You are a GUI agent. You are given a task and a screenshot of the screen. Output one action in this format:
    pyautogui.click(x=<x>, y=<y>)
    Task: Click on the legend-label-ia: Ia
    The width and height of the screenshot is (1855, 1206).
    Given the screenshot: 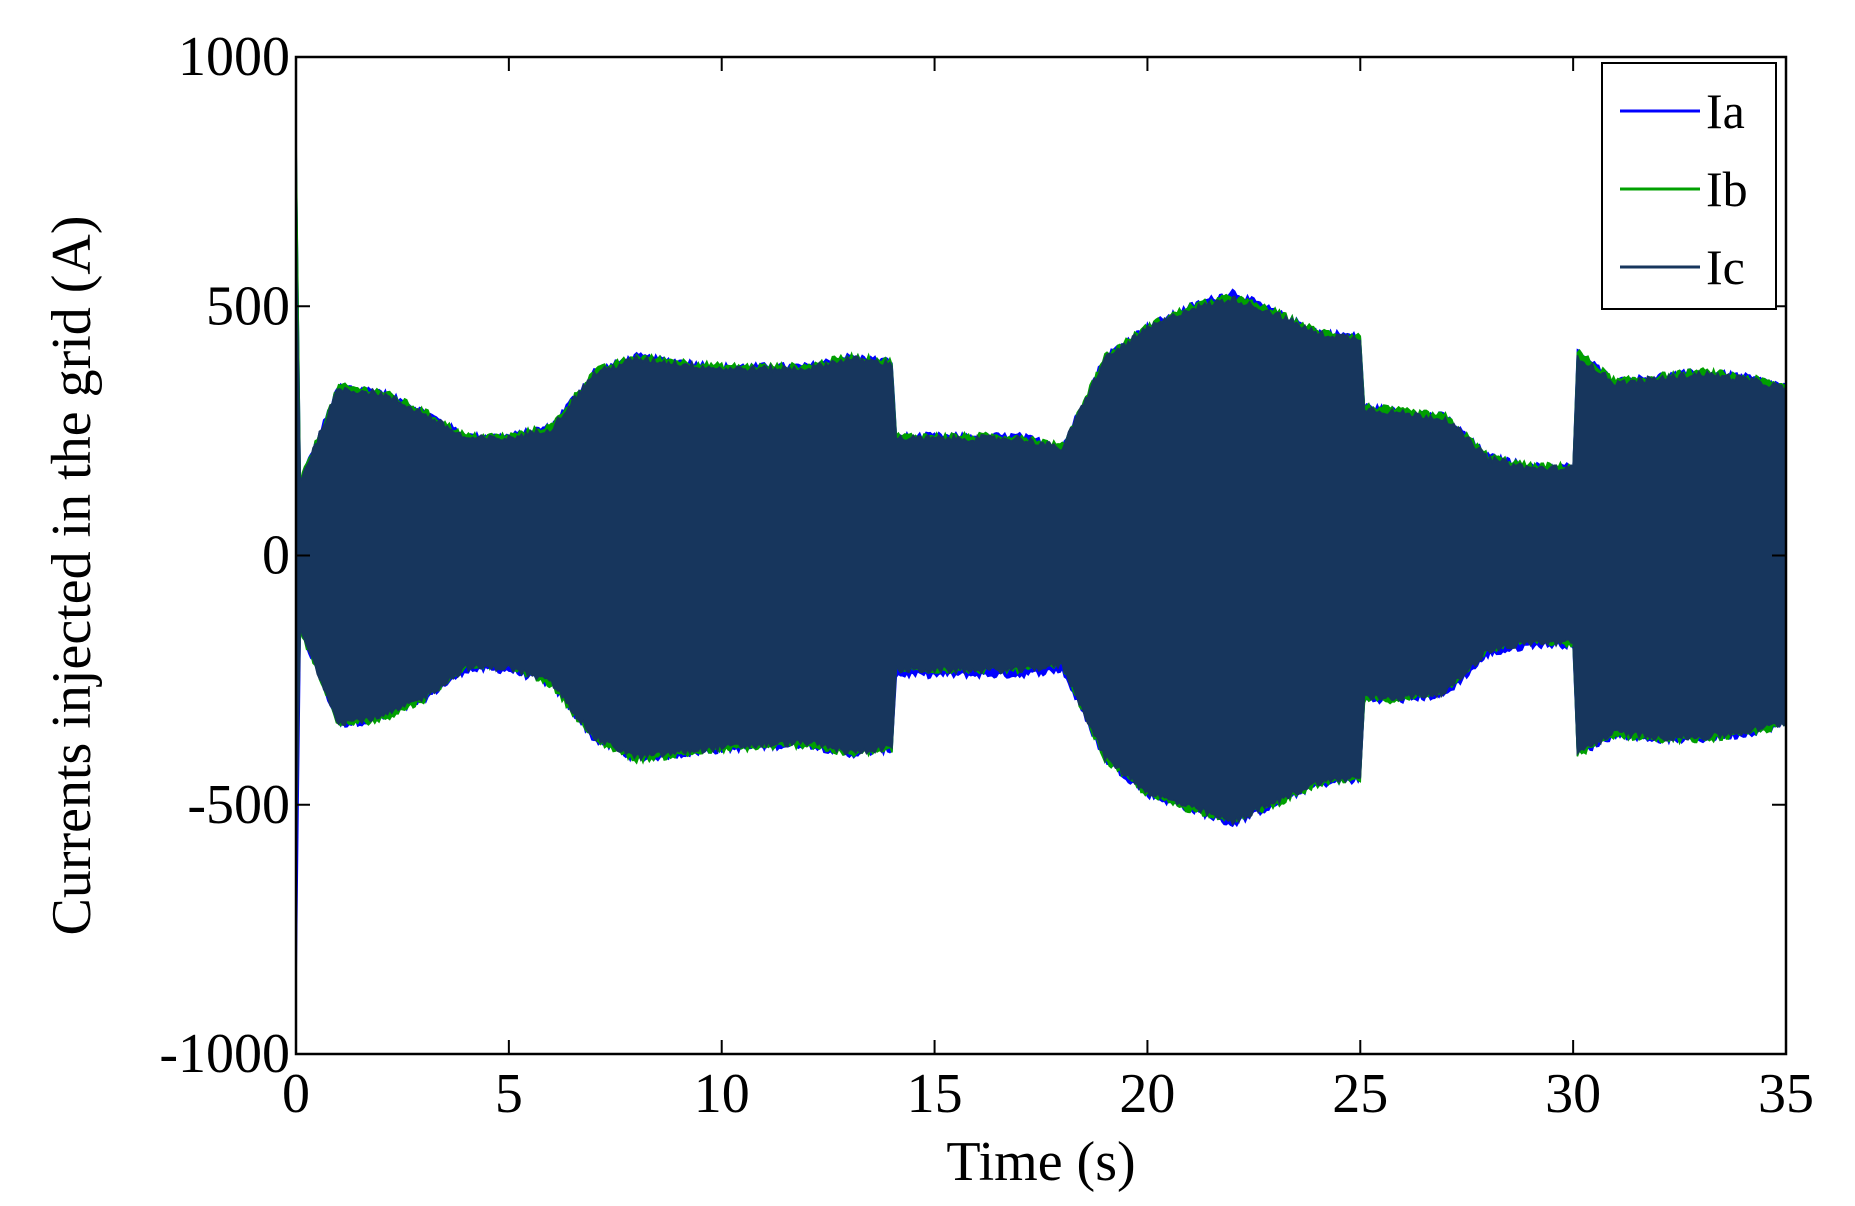 What is the action you would take?
    pyautogui.click(x=1725, y=111)
    